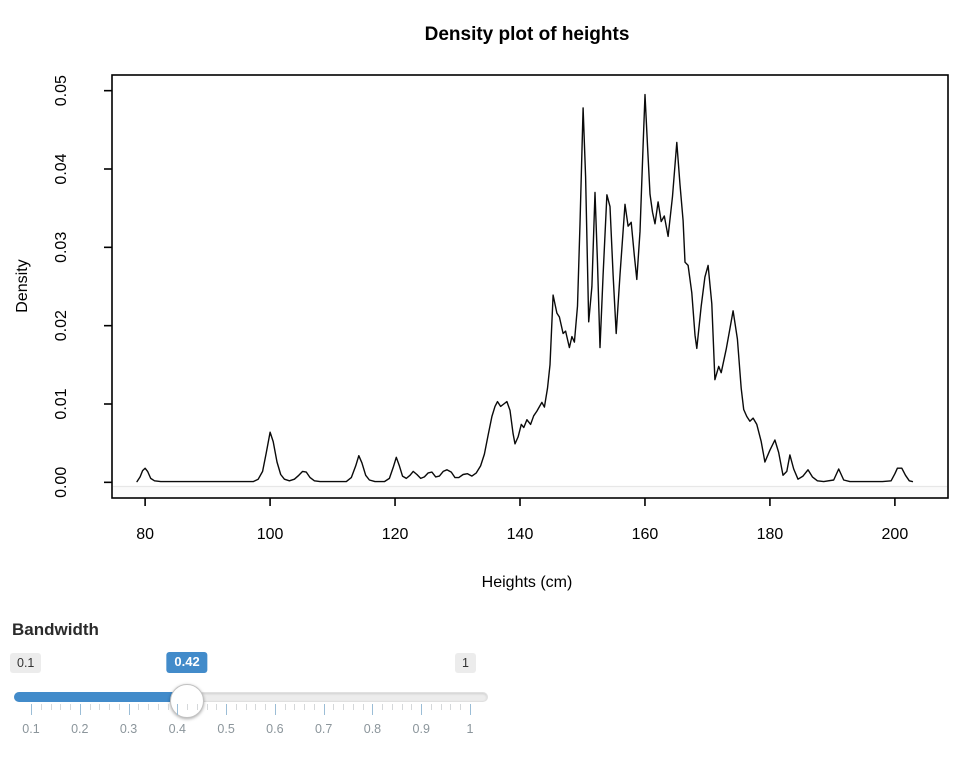 This screenshot has width=980, height=776. I want to click on slider-grid-label: 1, so click(470, 729).